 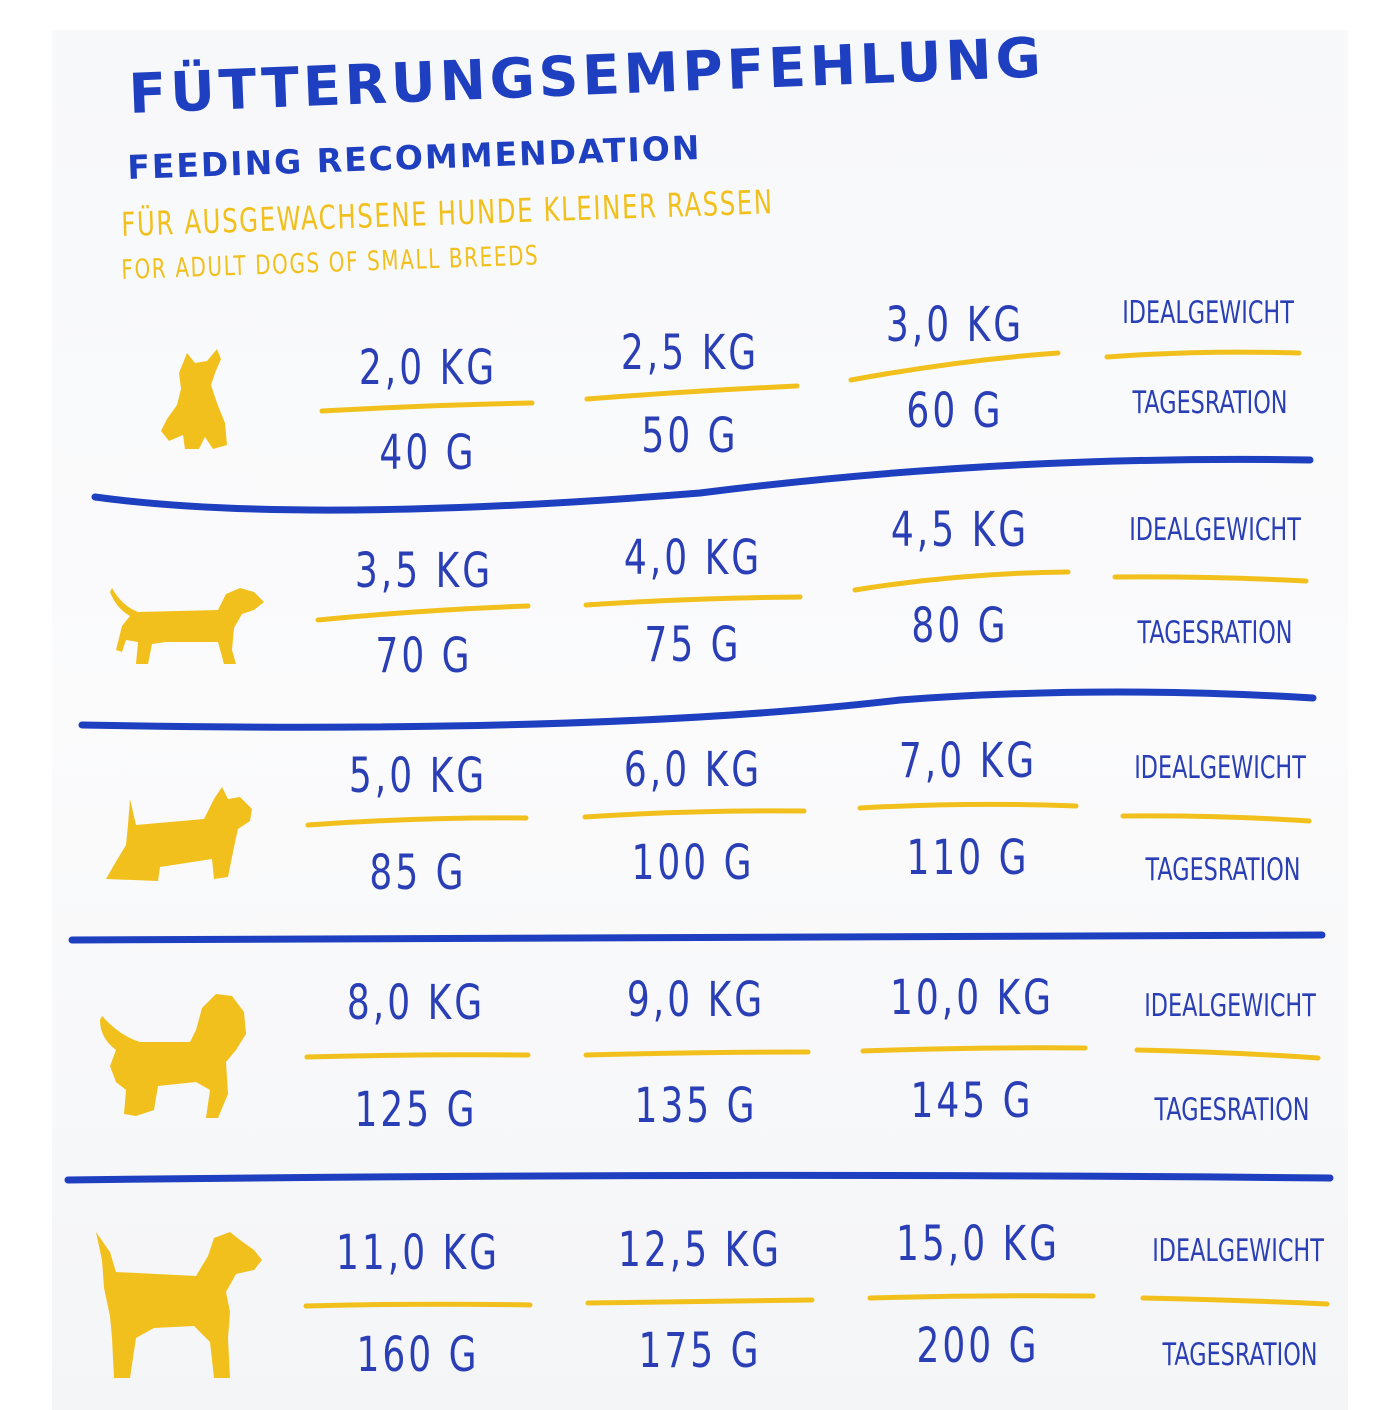 What do you see at coordinates (418, 776) in the screenshot?
I see `weight-value: 5,0 KG` at bounding box center [418, 776].